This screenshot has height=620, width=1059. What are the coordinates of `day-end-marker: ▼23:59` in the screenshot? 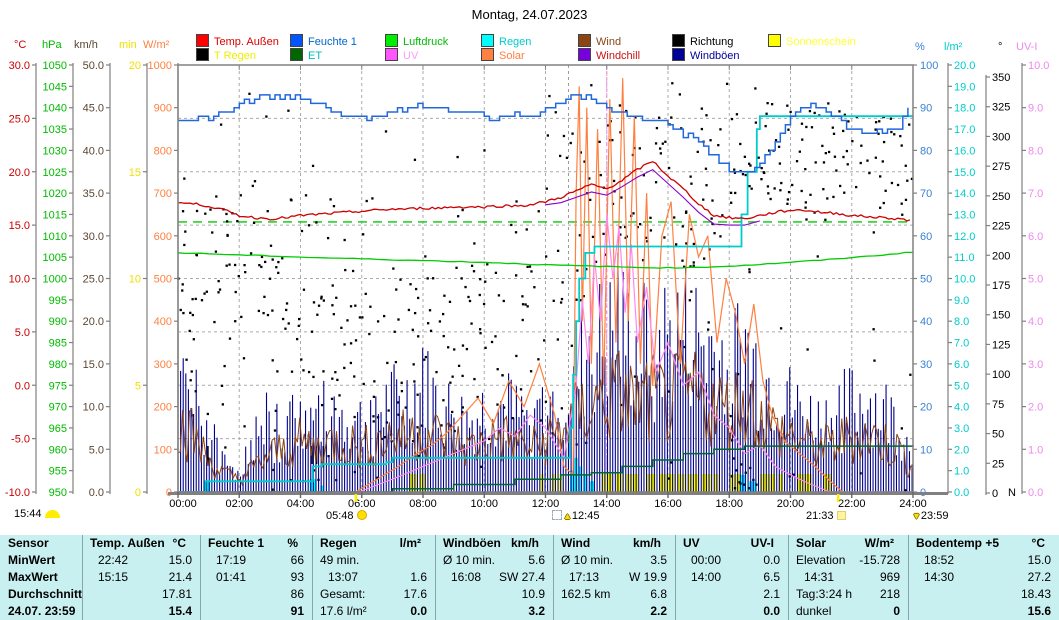 It's located at (930, 516).